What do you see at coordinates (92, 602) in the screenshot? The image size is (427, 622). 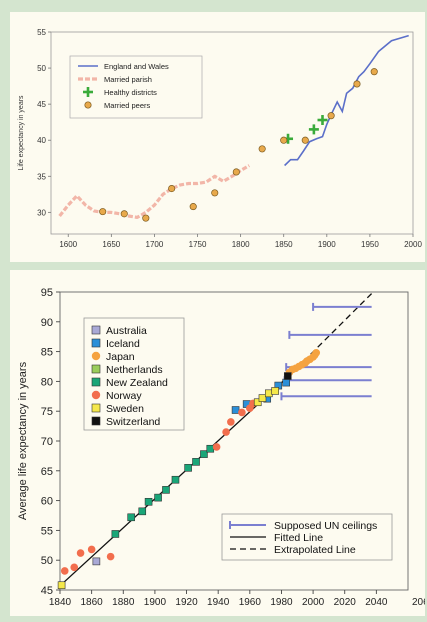 I see `x-tick-label: 1860` at bounding box center [92, 602].